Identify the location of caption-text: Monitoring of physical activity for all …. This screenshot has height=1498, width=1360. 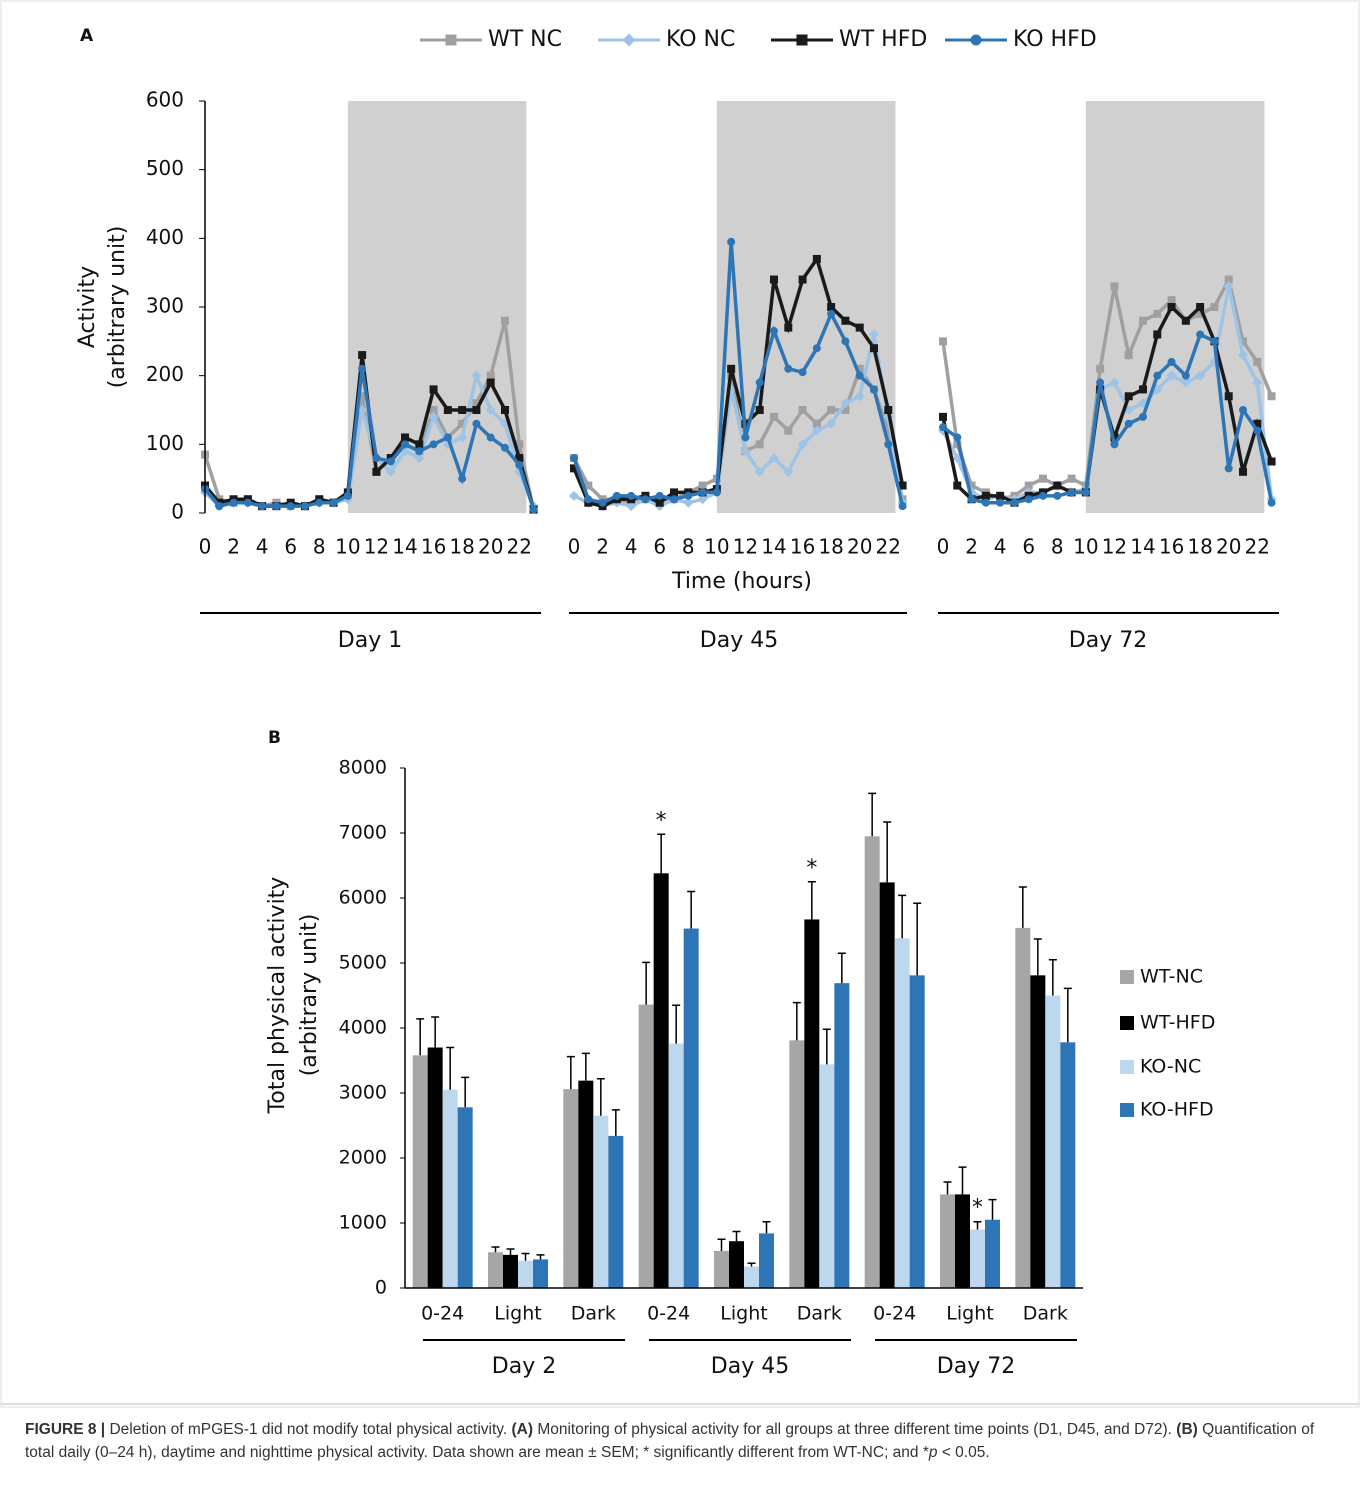
(855, 1429).